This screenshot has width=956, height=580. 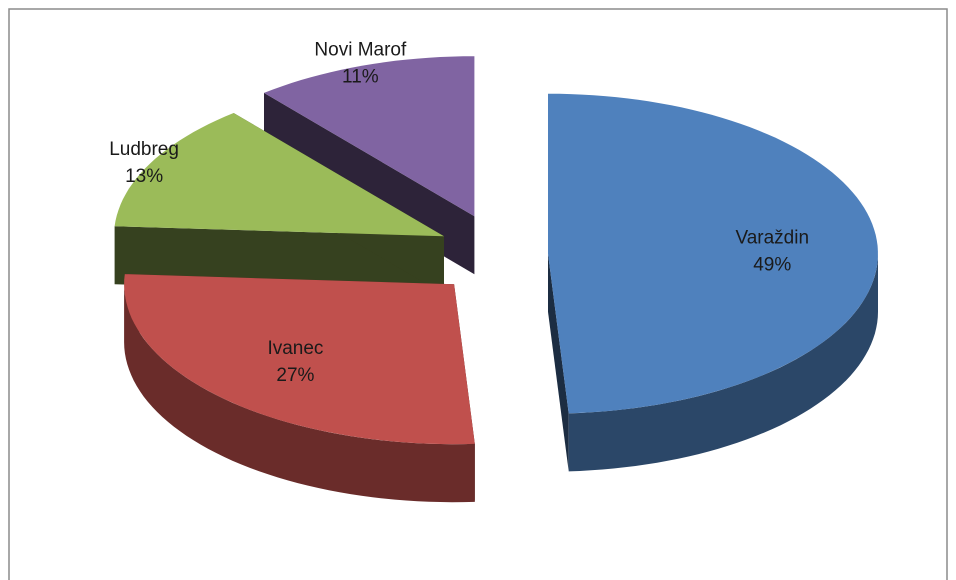 What do you see at coordinates (360, 77) in the screenshot?
I see `slice-value-label: 11%` at bounding box center [360, 77].